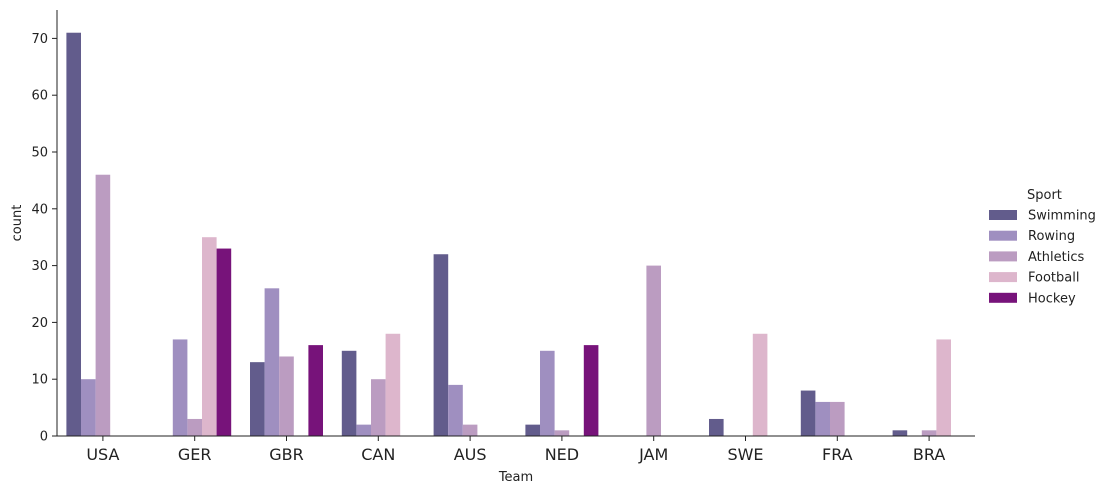 The width and height of the screenshot is (1112, 493). I want to click on y-tick-label: 20, so click(39, 323).